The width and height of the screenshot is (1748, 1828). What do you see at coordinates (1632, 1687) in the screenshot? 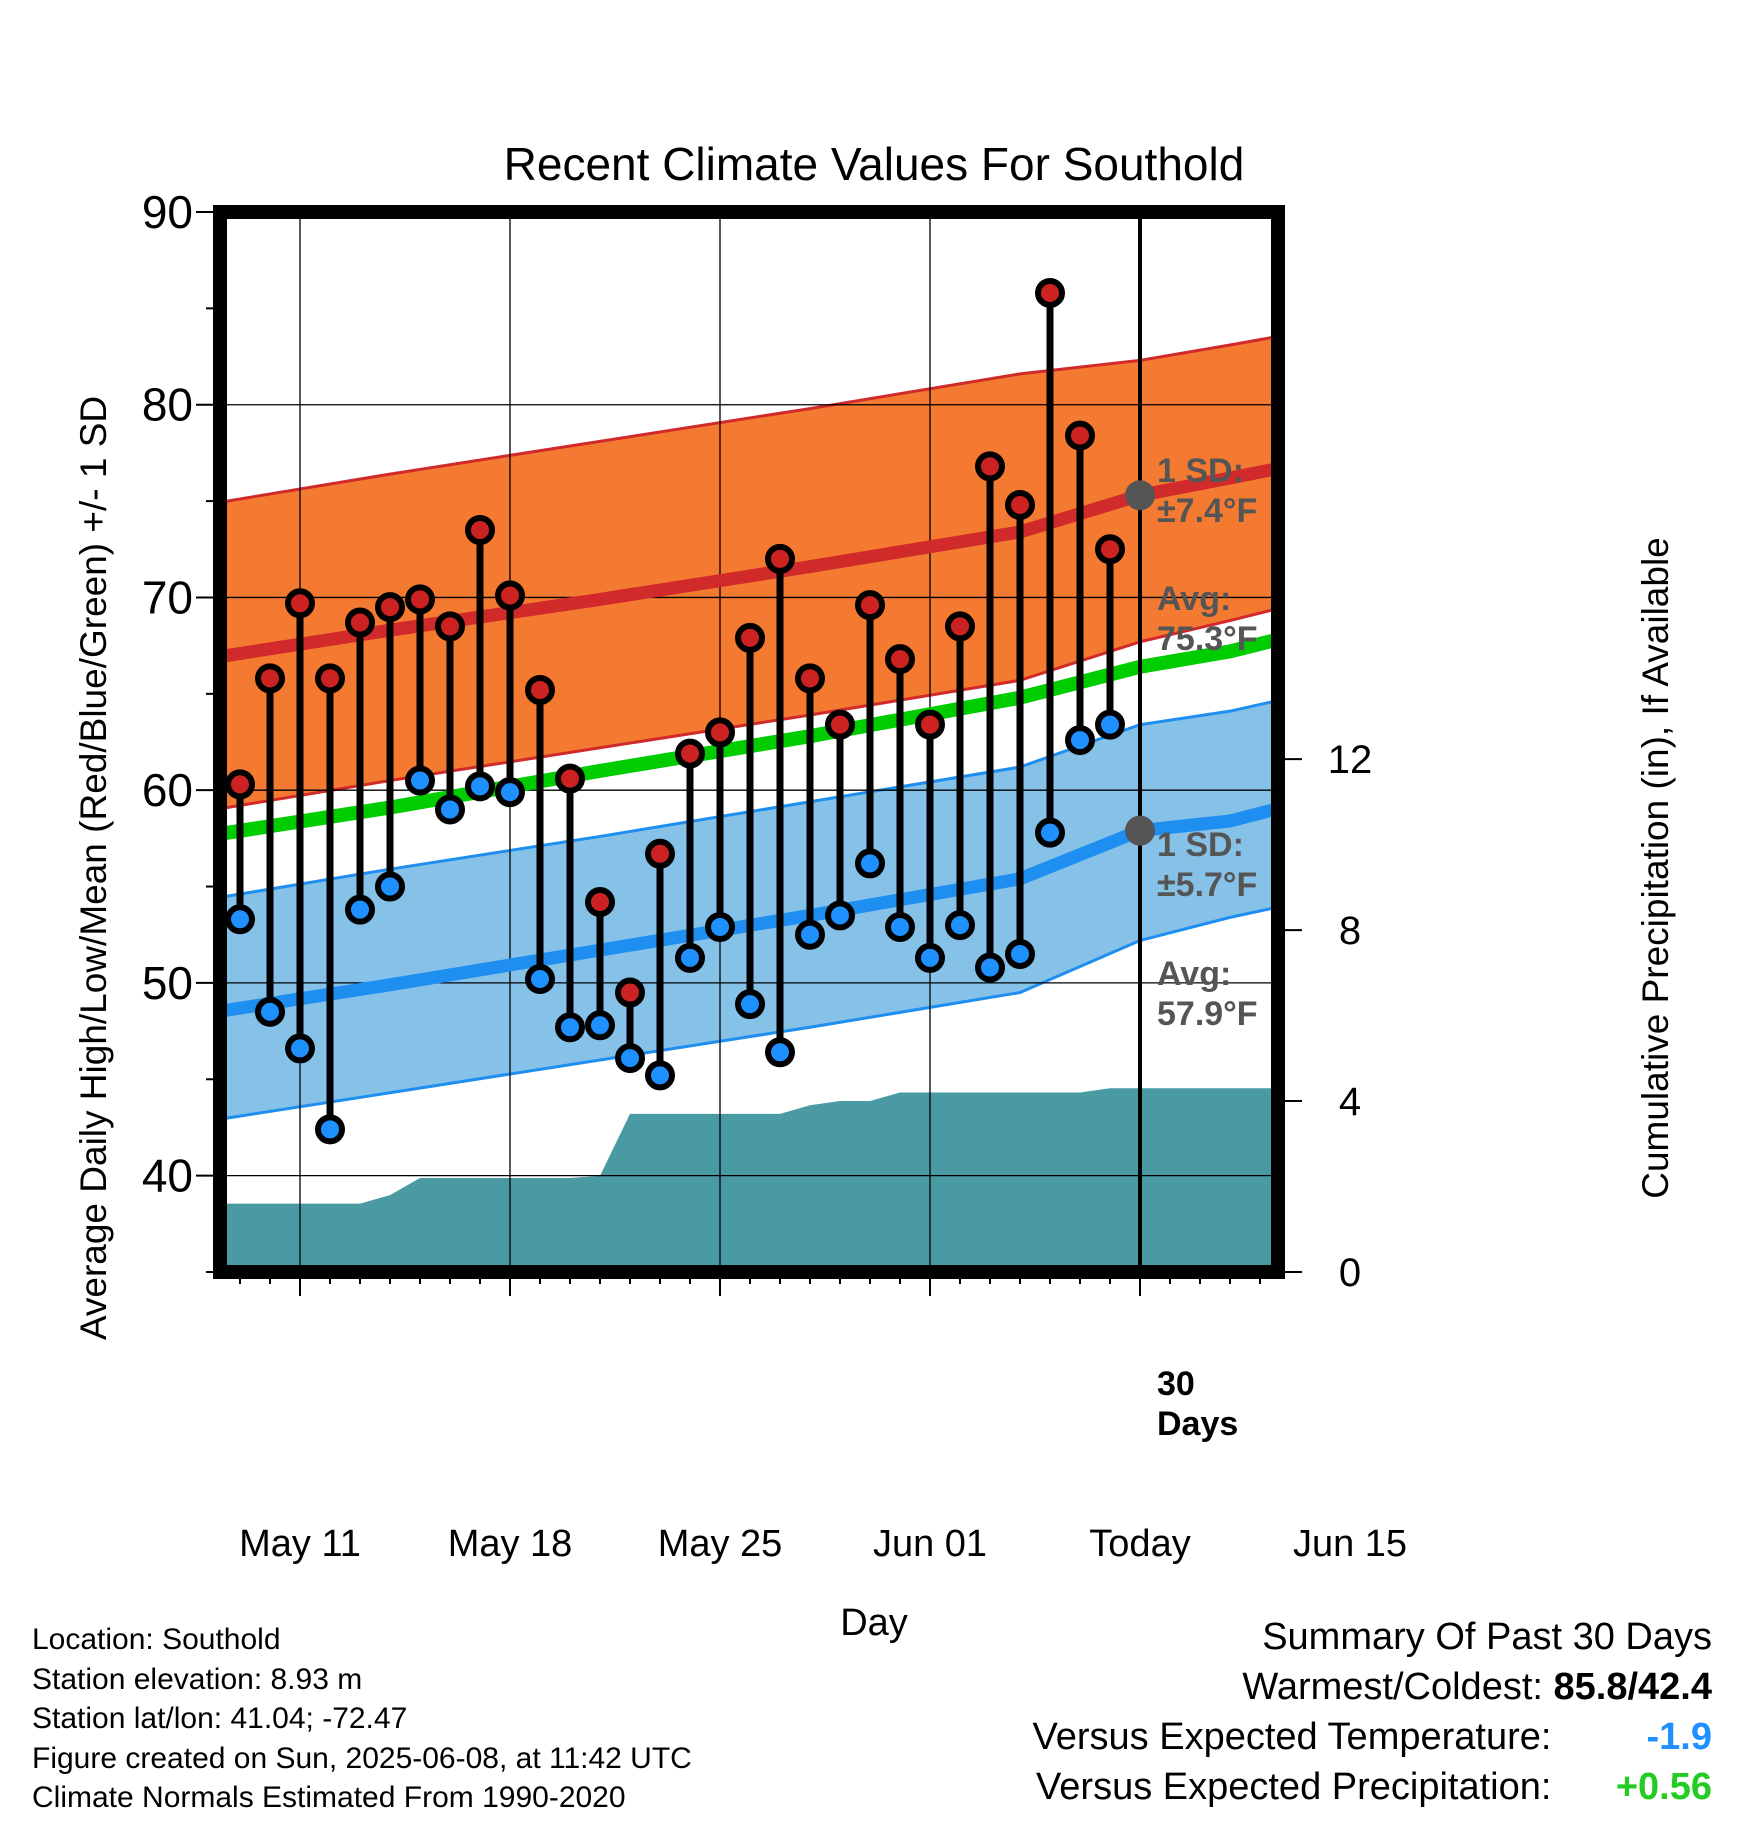
I see `summary-warmest-value: 85.8/42.4` at bounding box center [1632, 1687].